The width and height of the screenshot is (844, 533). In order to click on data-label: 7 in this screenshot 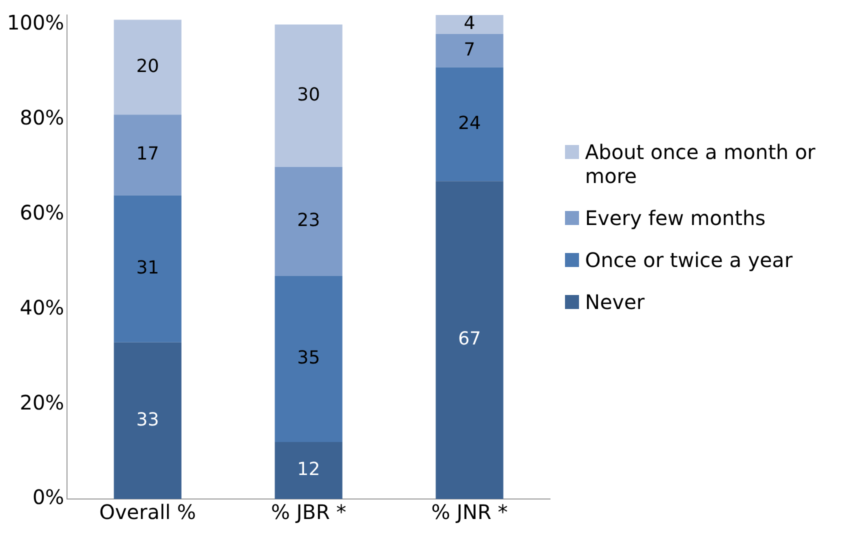, I will do `click(470, 49)`.